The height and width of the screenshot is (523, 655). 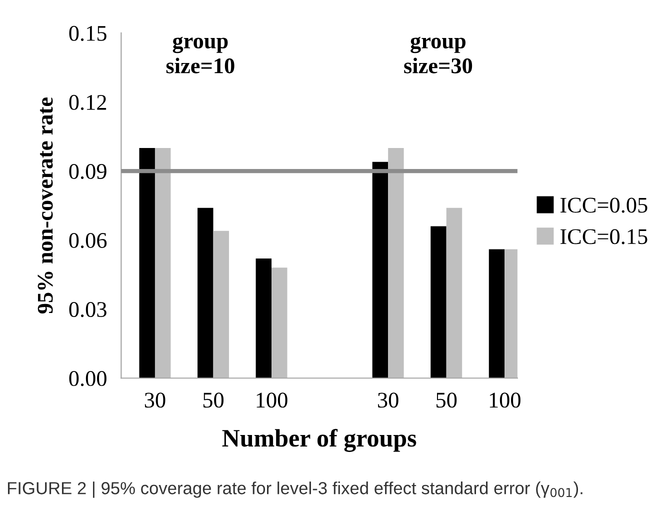 What do you see at coordinates (604, 205) in the screenshot?
I see `legend-label: ICC=0.05` at bounding box center [604, 205].